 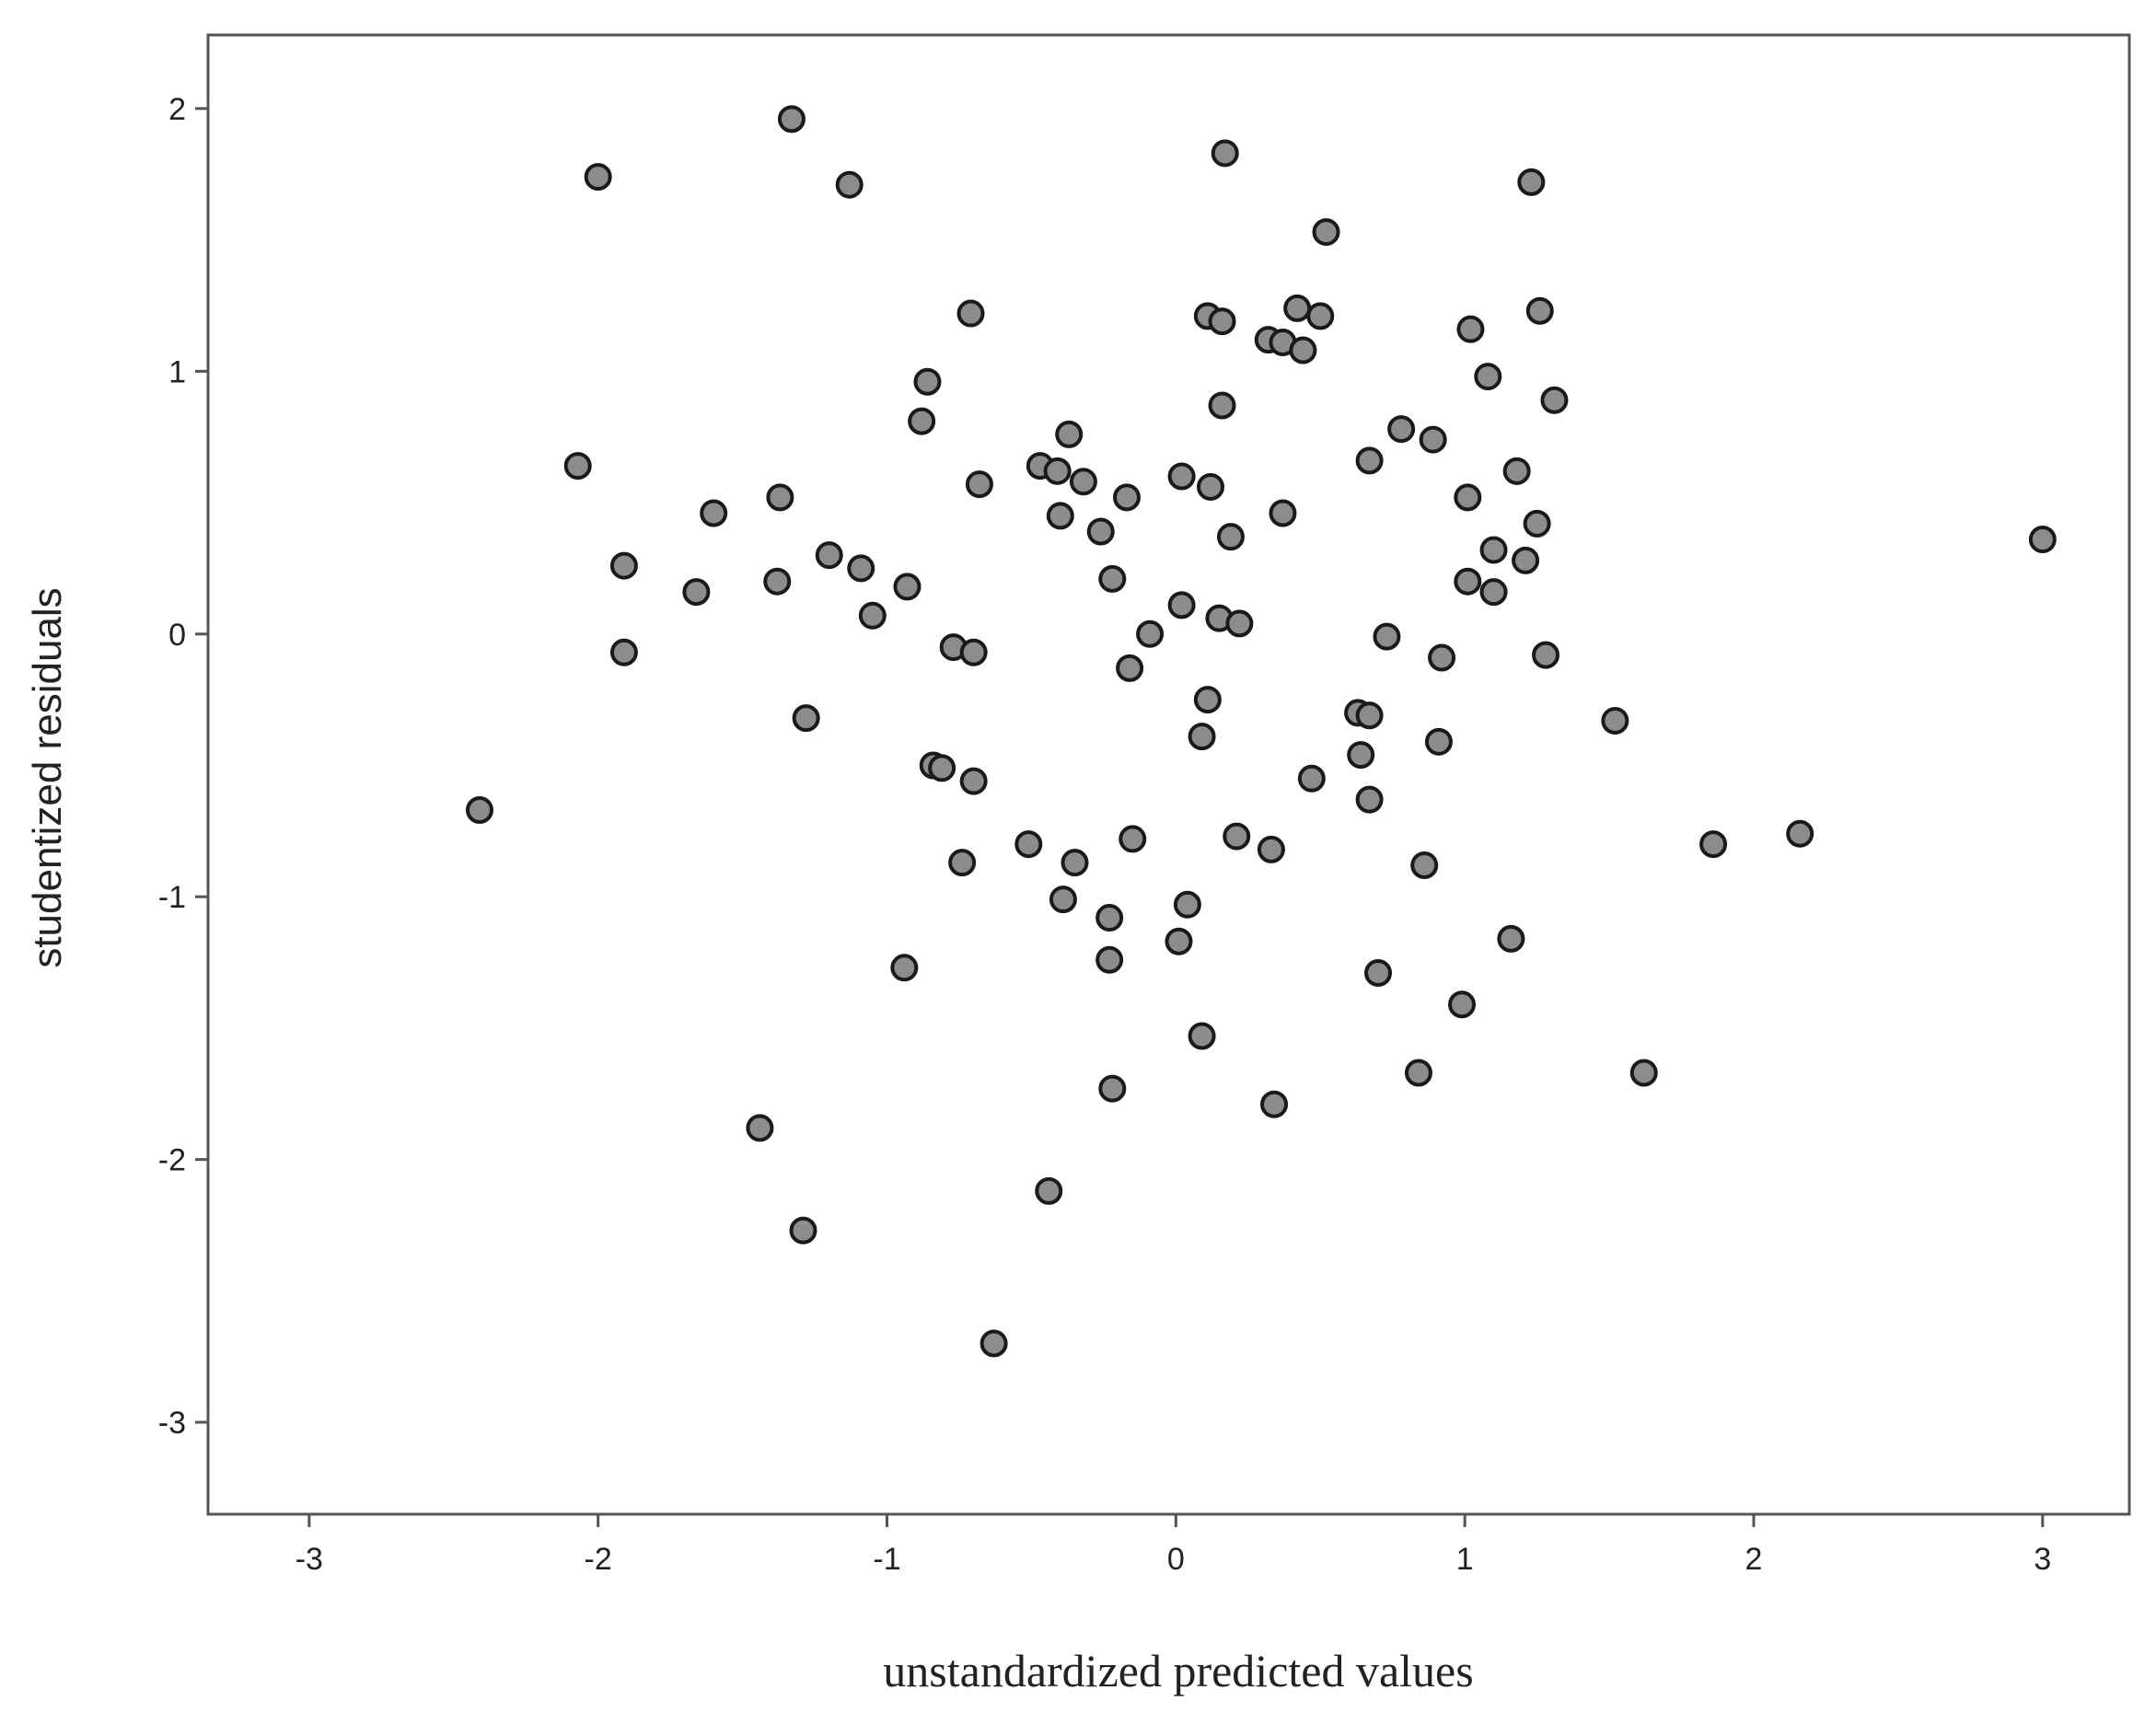 I want to click on y-tick-label: 2, so click(x=177, y=109).